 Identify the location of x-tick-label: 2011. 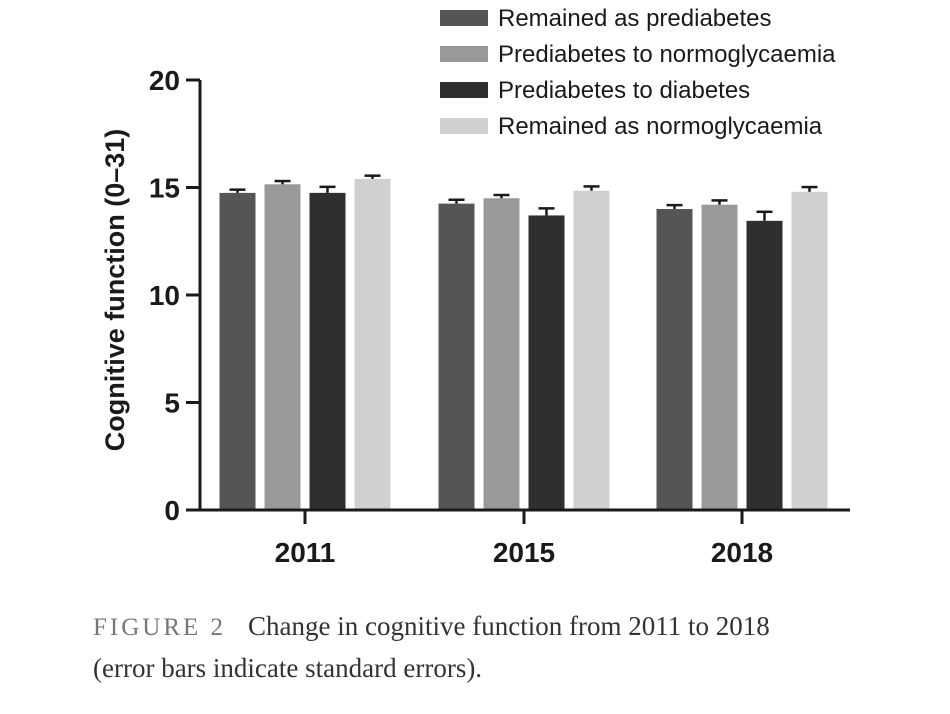
(305, 552).